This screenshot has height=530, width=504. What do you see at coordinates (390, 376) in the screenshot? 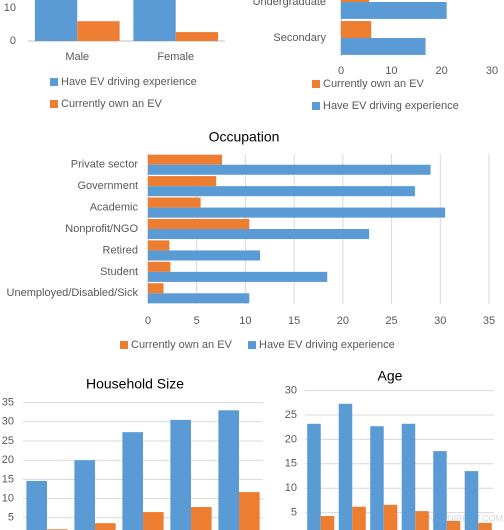
I see `chart-title: Age` at bounding box center [390, 376].